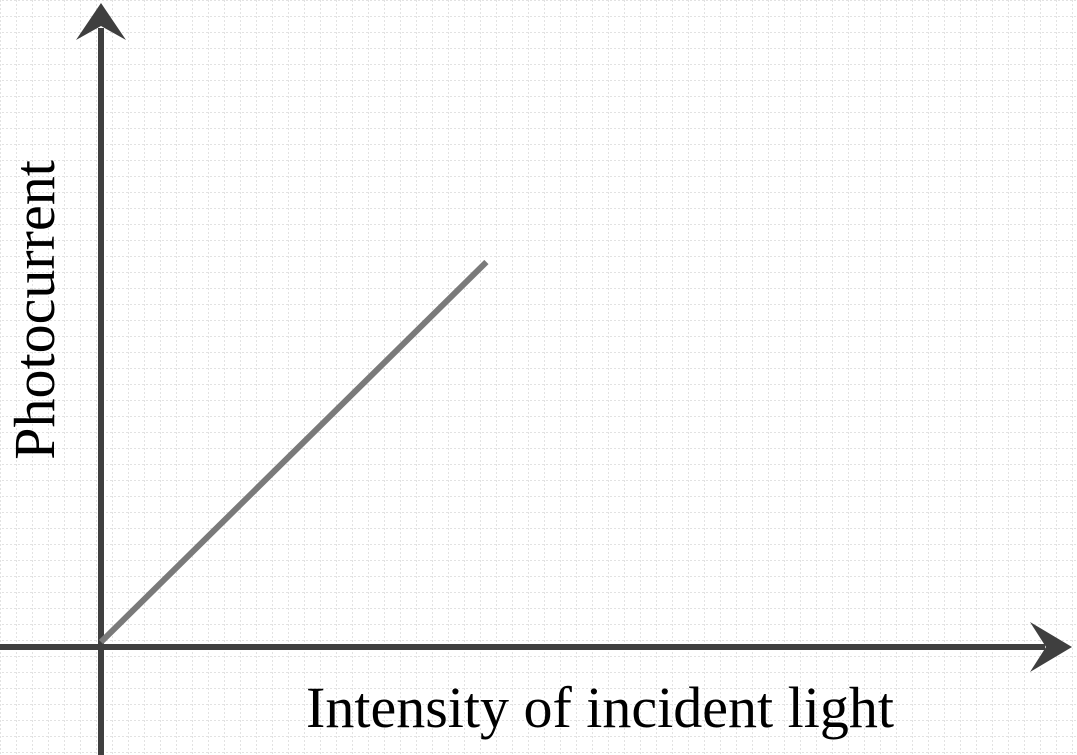 Image resolution: width=1077 pixels, height=755 pixels. What do you see at coordinates (600, 707) in the screenshot?
I see `x-axis-label: Intensity of incident light` at bounding box center [600, 707].